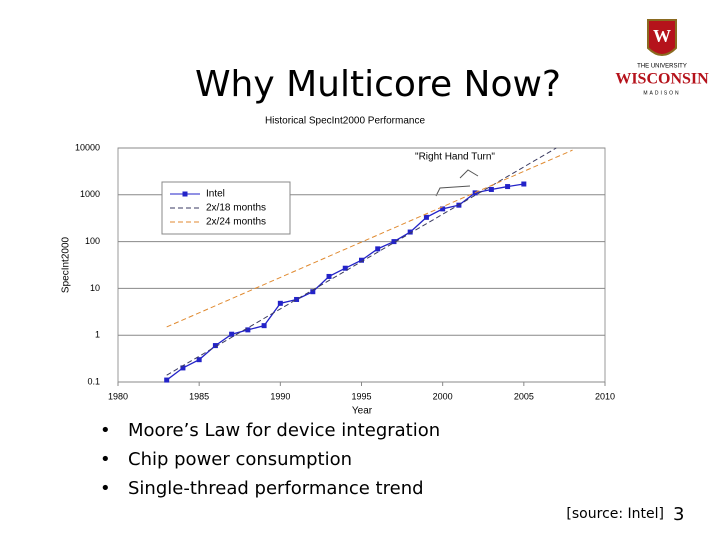  I want to click on chart-title: Historical SpecInt2000 Performance, so click(345, 121).